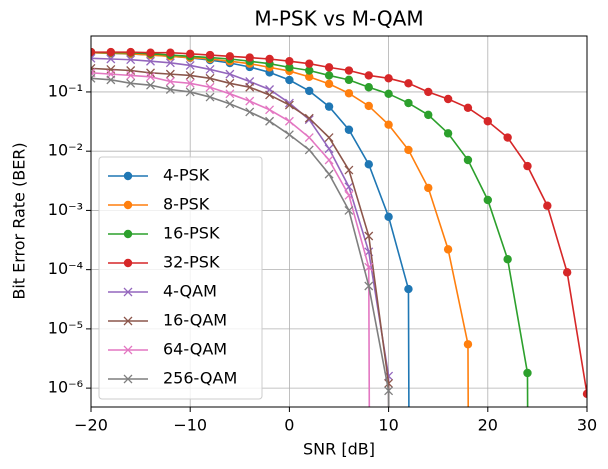  I want to click on legend-label: 32-PSK, so click(191, 262).